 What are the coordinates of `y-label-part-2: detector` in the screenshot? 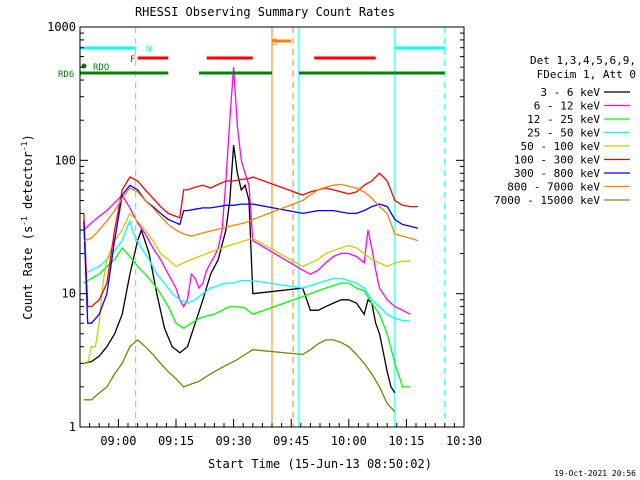 It's located at (28, 183).